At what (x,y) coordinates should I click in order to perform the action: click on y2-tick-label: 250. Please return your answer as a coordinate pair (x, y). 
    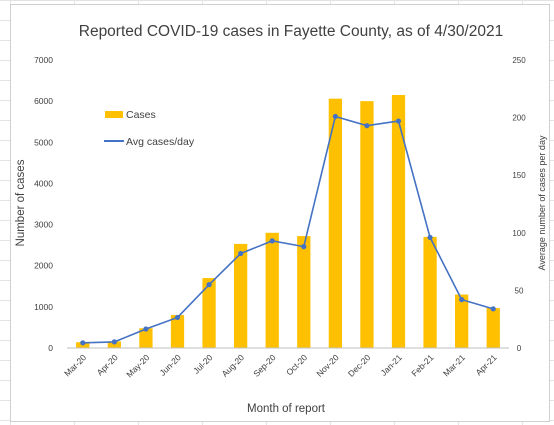
    Looking at the image, I should click on (519, 60).